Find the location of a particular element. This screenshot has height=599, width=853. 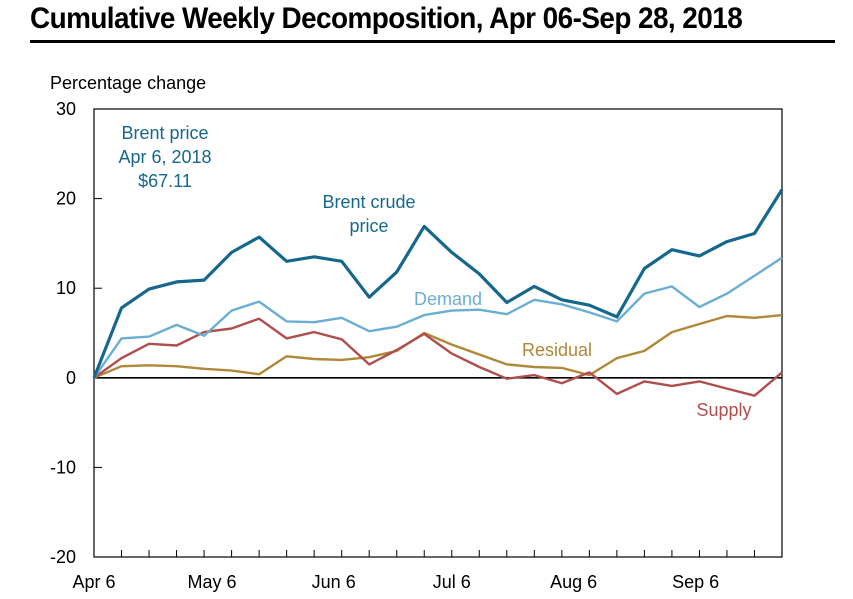

y-tick-label: 30 is located at coordinates (66, 109).